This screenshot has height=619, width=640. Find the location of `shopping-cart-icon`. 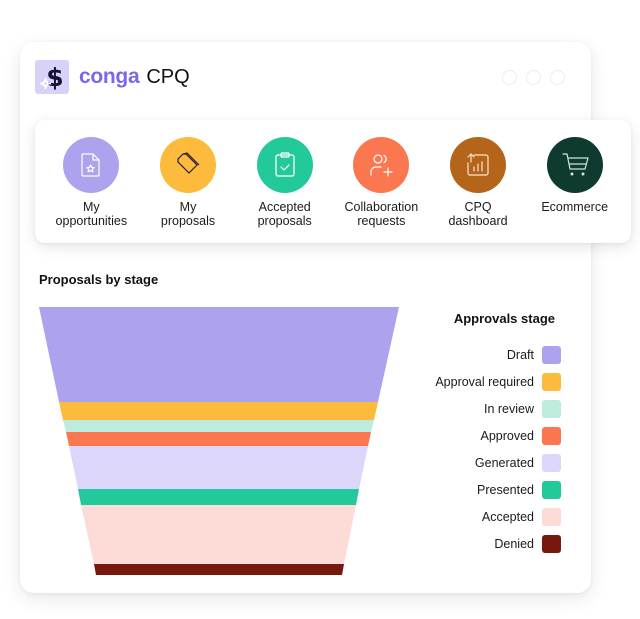

shopping-cart-icon is located at coordinates (575, 164).